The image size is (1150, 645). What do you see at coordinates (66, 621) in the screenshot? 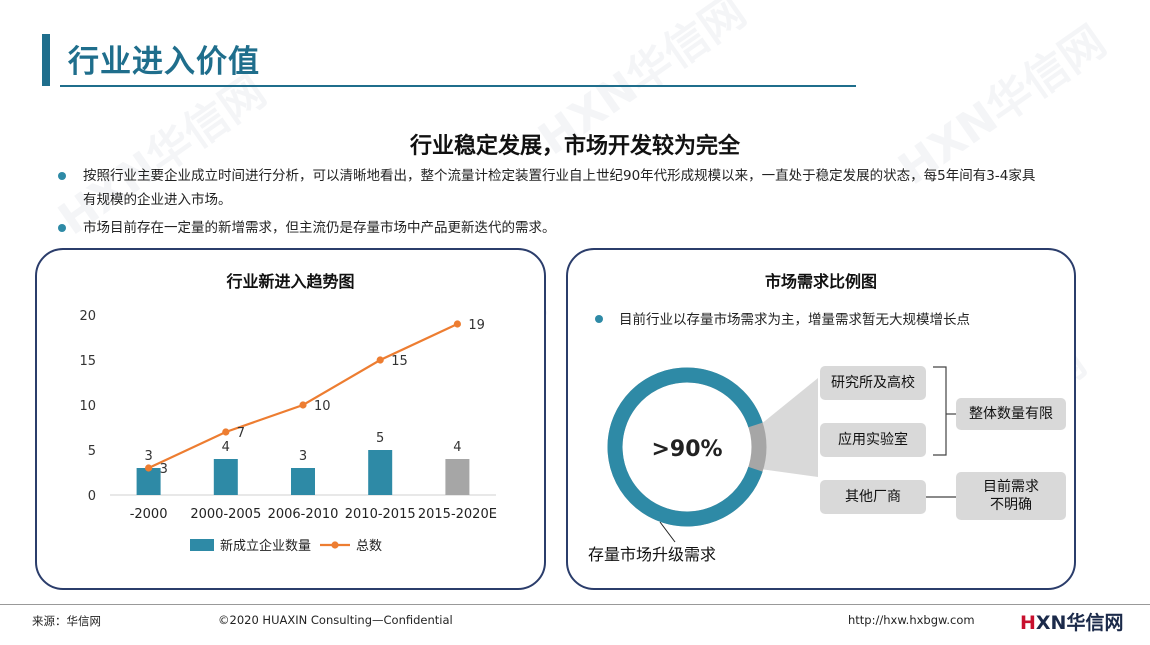
I see `footer-source: 来源：华信网` at bounding box center [66, 621].